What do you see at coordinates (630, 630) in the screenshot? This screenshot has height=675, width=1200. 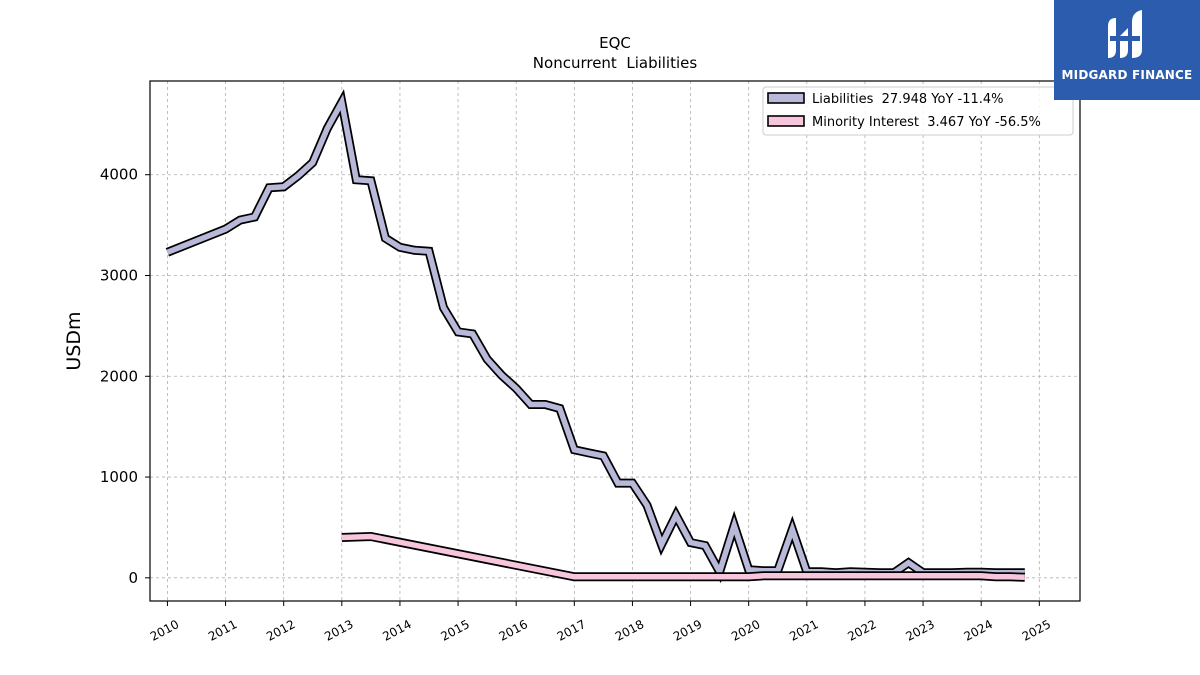 I see `x-tick-label: 2018` at bounding box center [630, 630].